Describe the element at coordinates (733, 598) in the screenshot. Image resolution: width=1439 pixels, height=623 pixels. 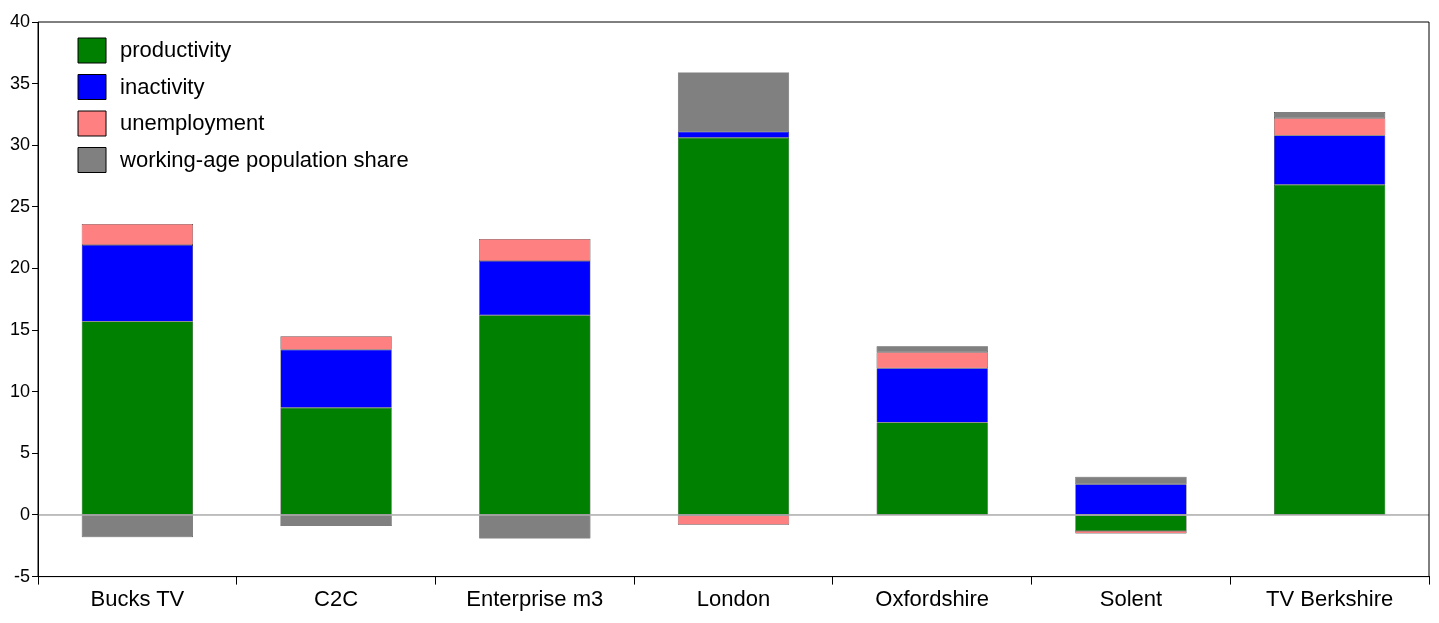
I see `x-tick-label: London` at that location.